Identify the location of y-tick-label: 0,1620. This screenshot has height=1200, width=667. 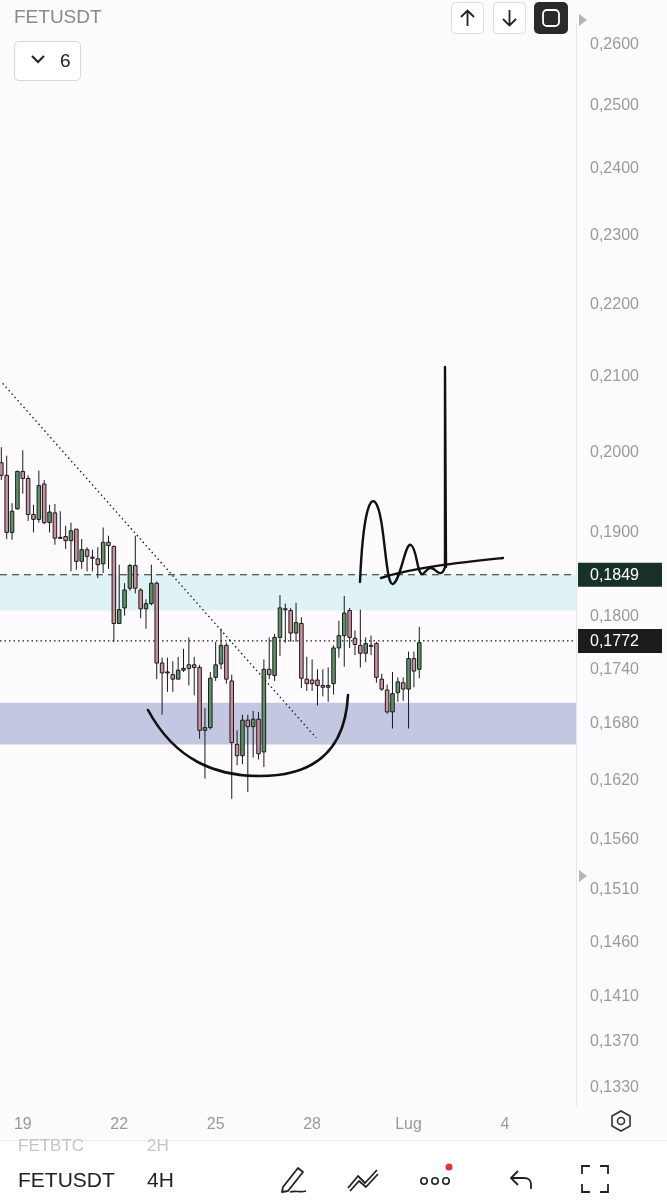
(615, 779).